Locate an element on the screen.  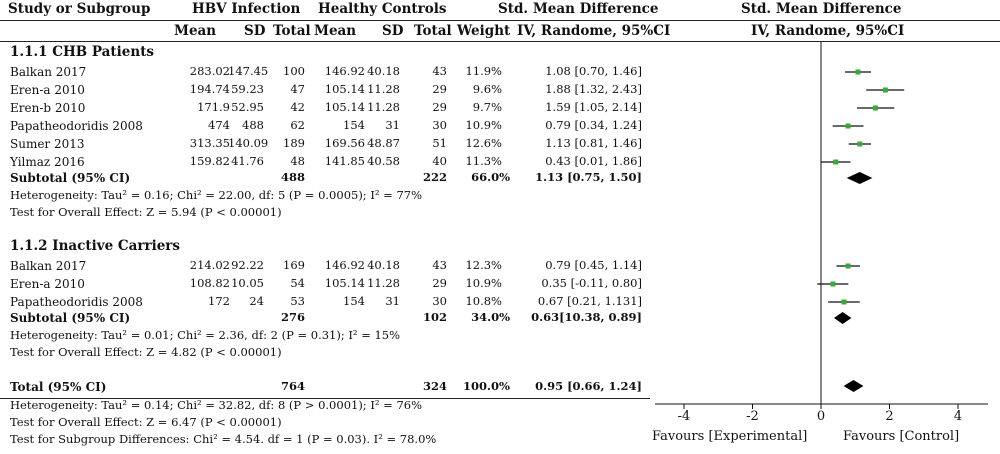
study-row-1-6-ci: 0.43 [0.01, 1.86] is located at coordinates (593, 161).